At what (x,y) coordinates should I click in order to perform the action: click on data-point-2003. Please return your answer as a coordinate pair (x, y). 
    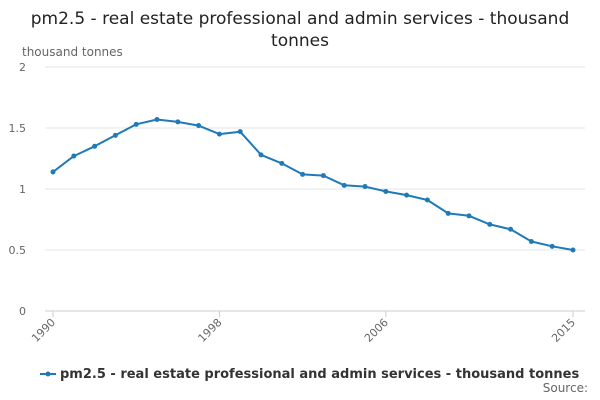
    Looking at the image, I should click on (323, 176).